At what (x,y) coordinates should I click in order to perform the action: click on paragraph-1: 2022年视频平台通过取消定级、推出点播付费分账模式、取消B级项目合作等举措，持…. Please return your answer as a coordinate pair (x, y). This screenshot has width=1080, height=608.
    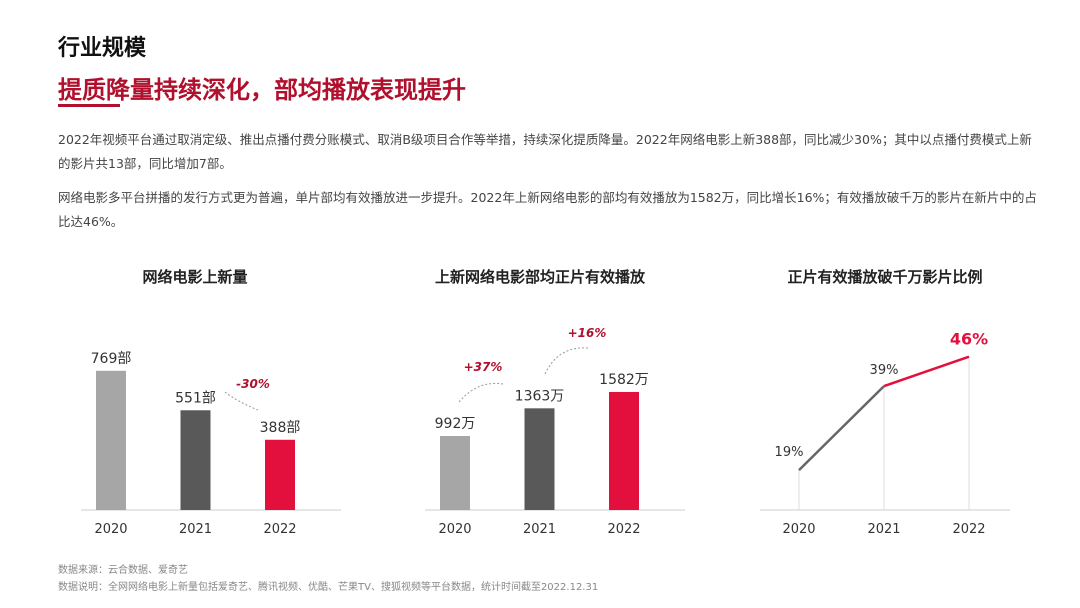
    Looking at the image, I should click on (545, 151).